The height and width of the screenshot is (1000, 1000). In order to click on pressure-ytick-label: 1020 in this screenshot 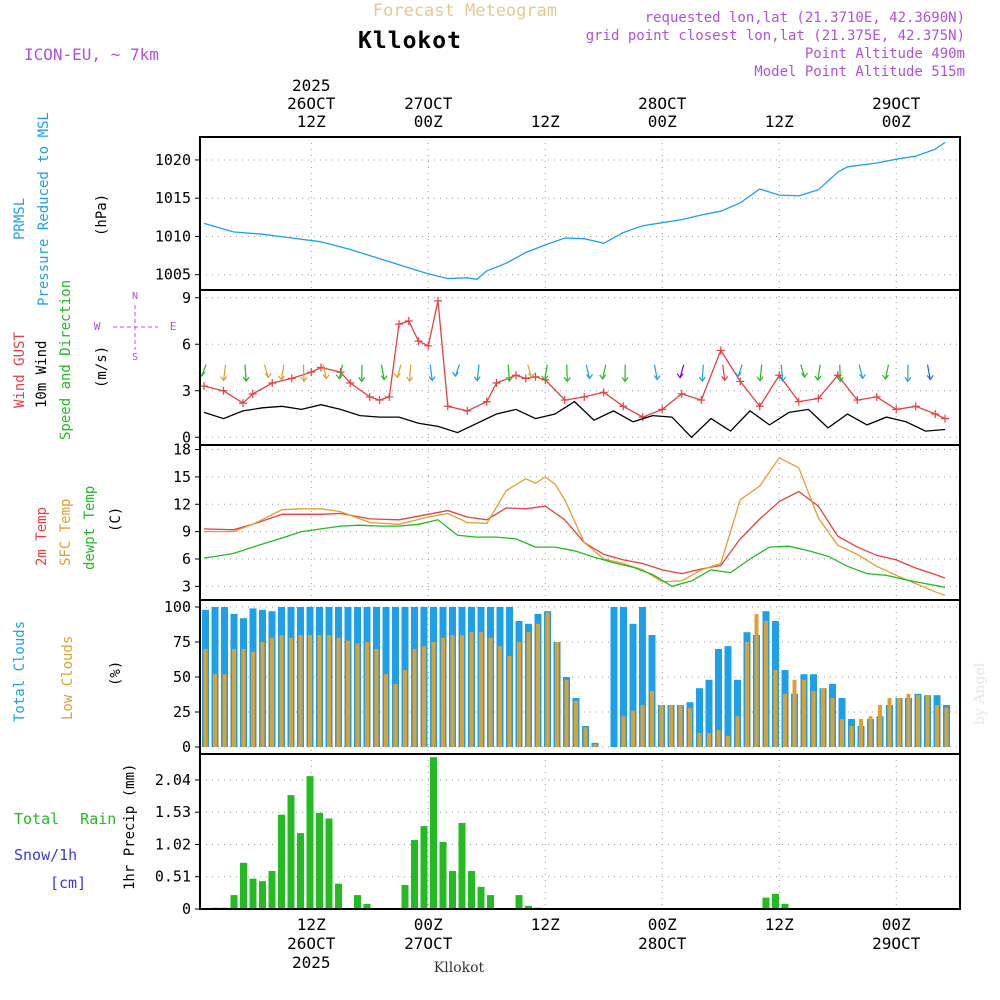, I will do `click(173, 160)`.